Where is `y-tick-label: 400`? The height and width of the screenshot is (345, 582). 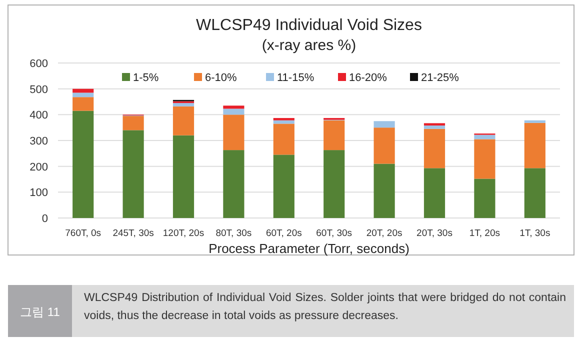
y-tick-label: 400 is located at coordinates (39, 116).